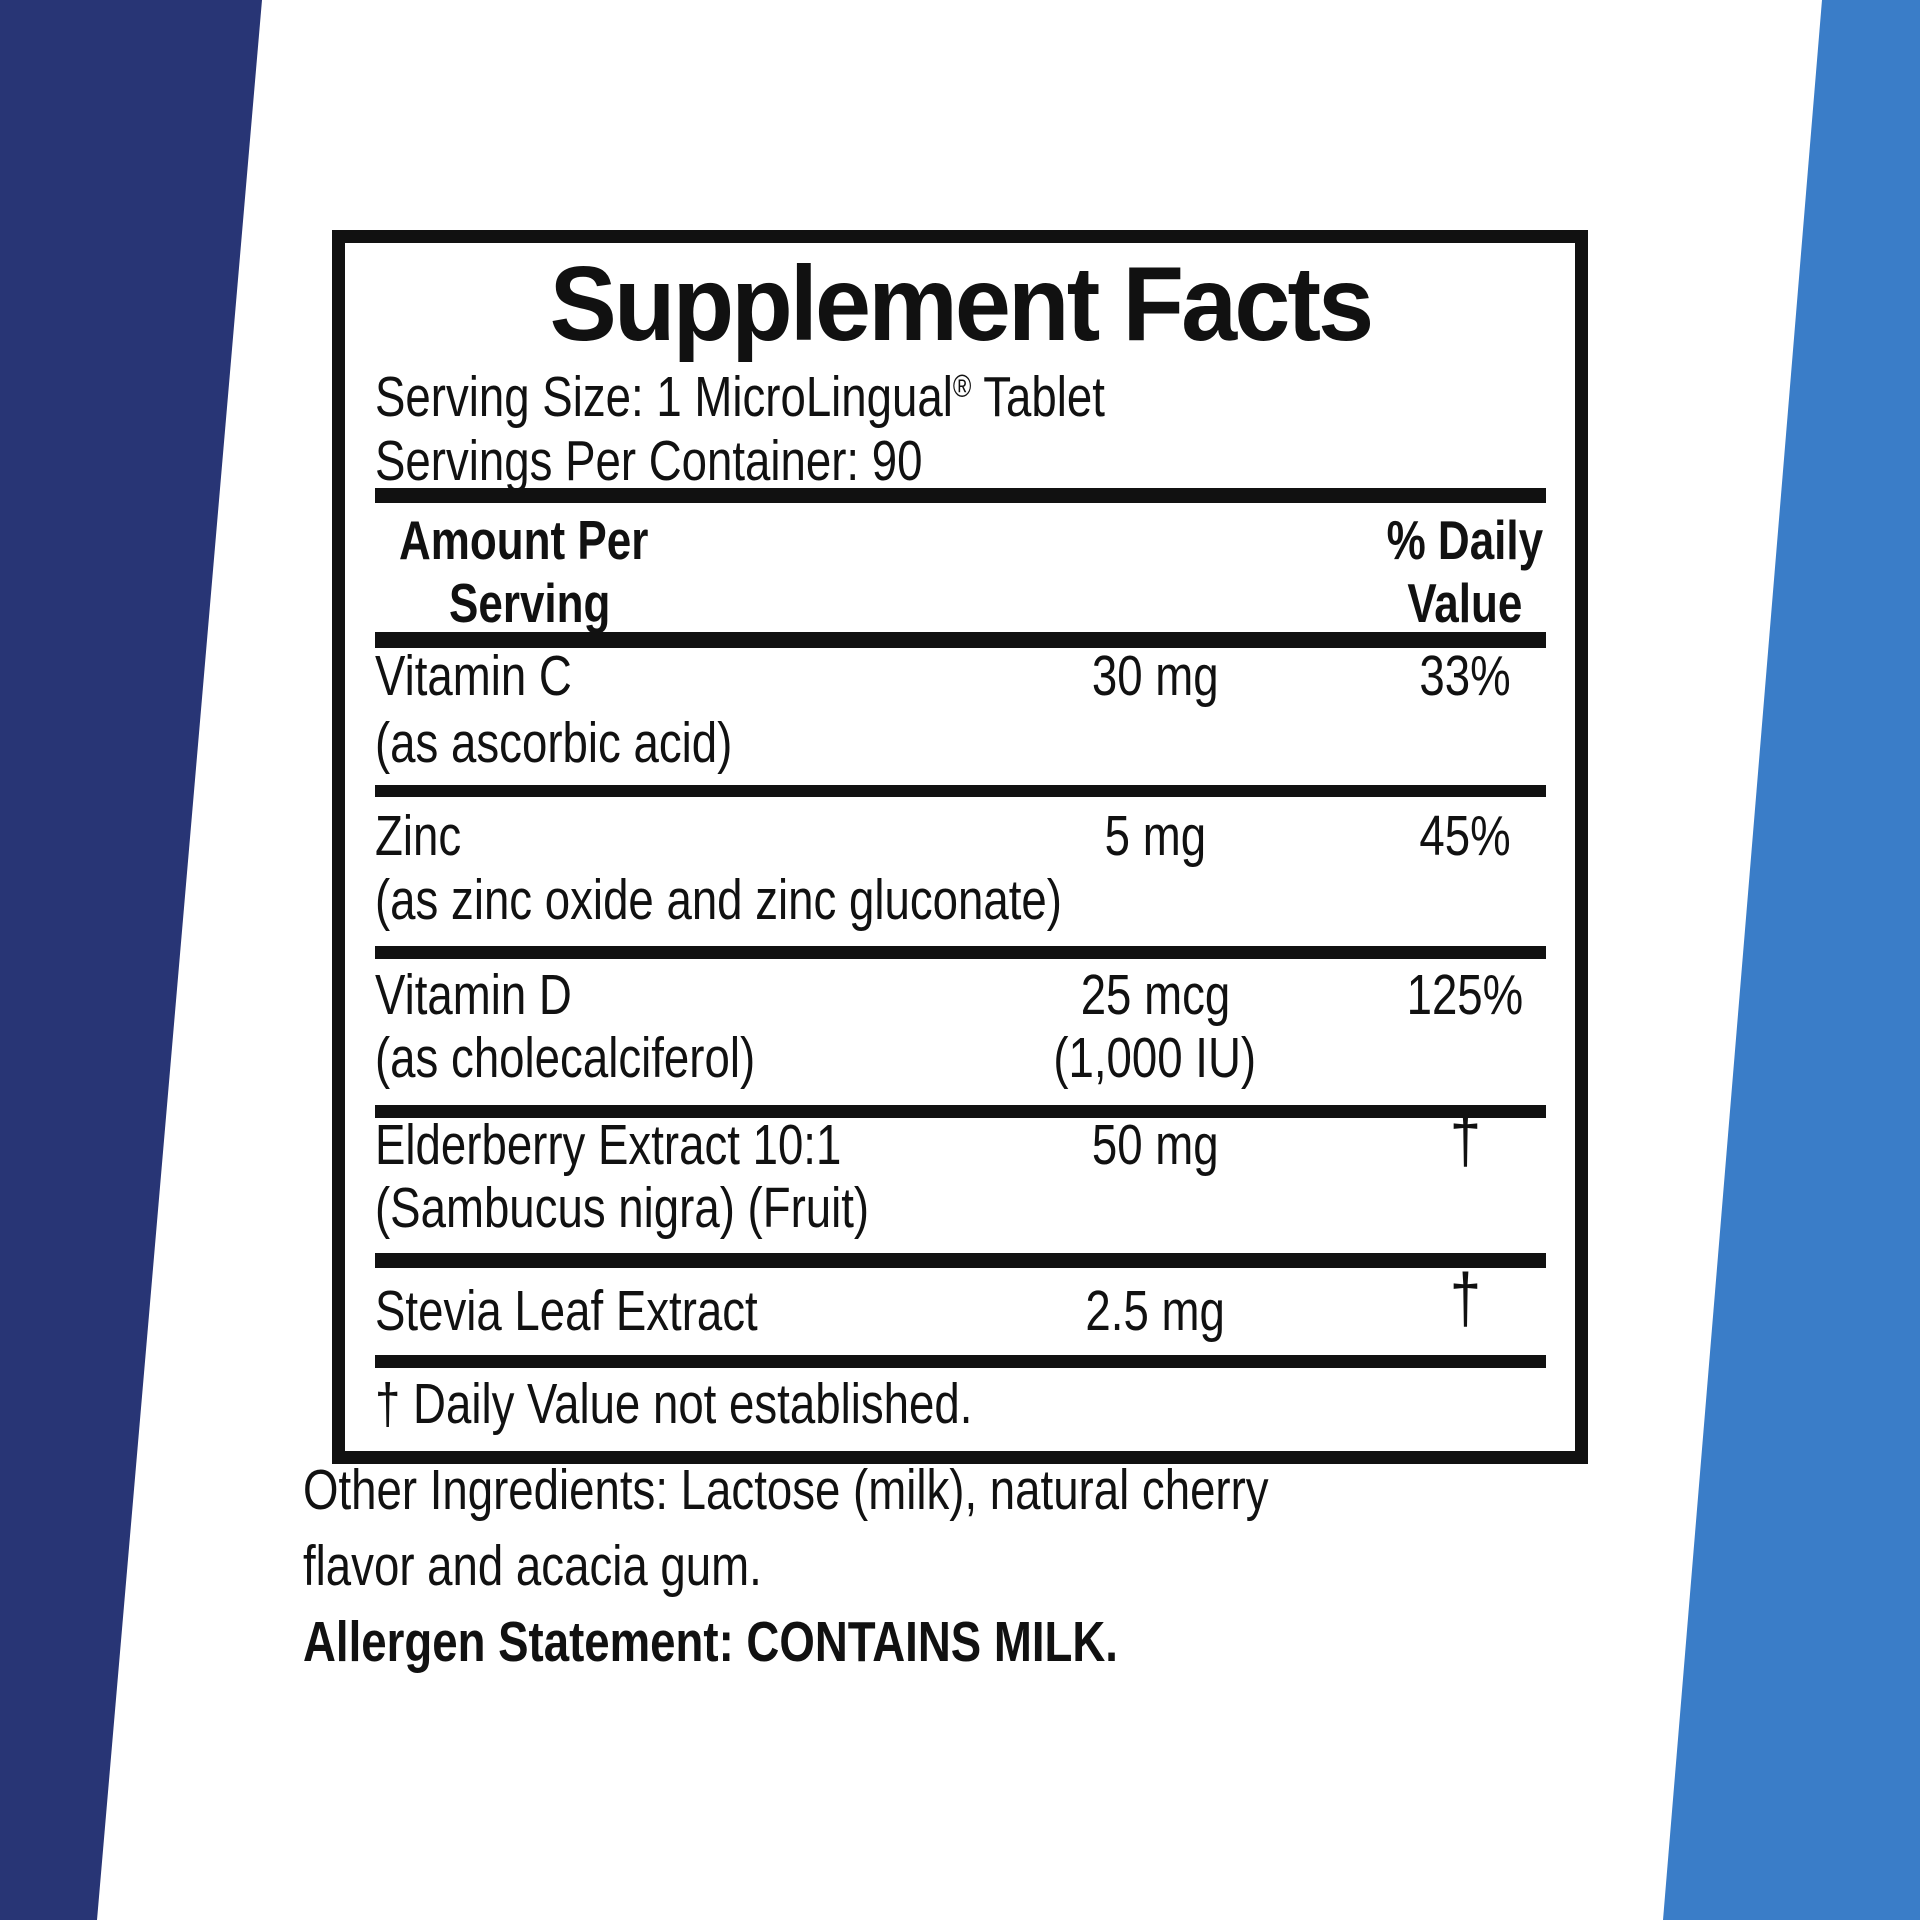 The image size is (1920, 1920). Describe the element at coordinates (524, 540) in the screenshot. I see `amount-header-line1: Amount Per` at that location.